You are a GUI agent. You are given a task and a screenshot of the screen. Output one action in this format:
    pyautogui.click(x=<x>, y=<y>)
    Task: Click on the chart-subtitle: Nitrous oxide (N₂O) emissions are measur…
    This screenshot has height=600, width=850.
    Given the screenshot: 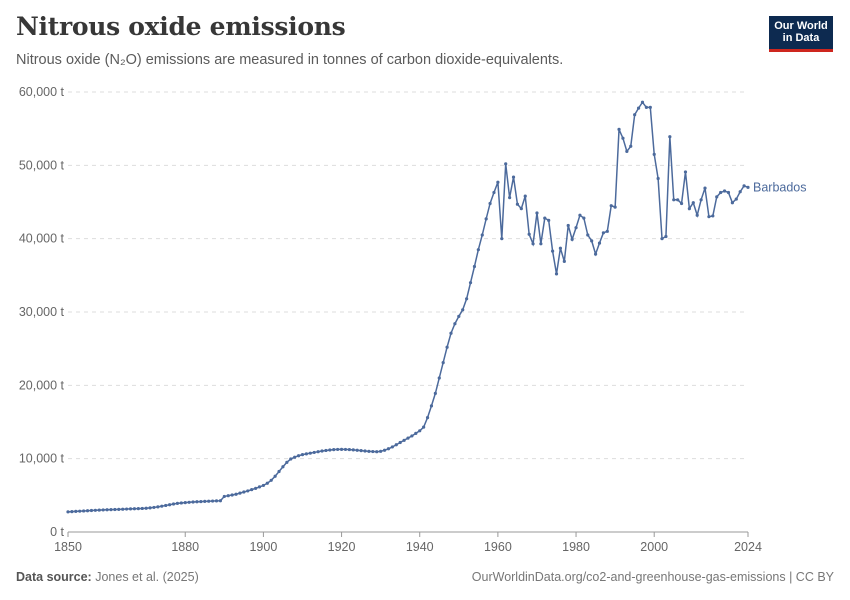 What is the action you would take?
    pyautogui.click(x=290, y=60)
    